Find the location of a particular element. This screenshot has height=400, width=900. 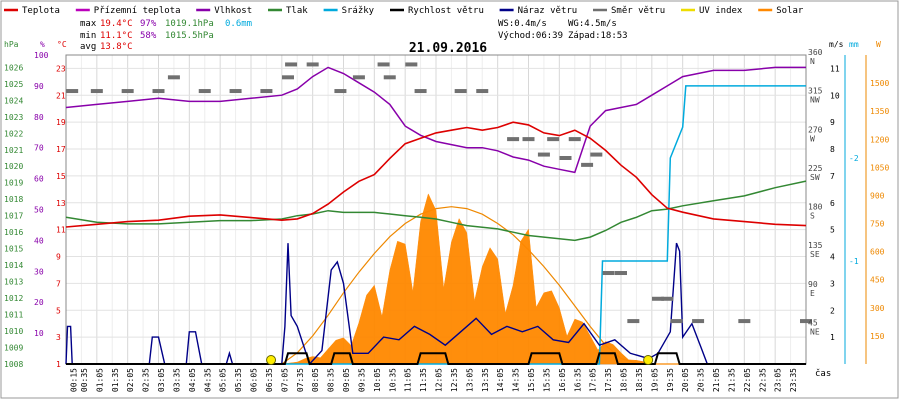

axis-tick-time: 07:05 is located at coordinates (284, 380).